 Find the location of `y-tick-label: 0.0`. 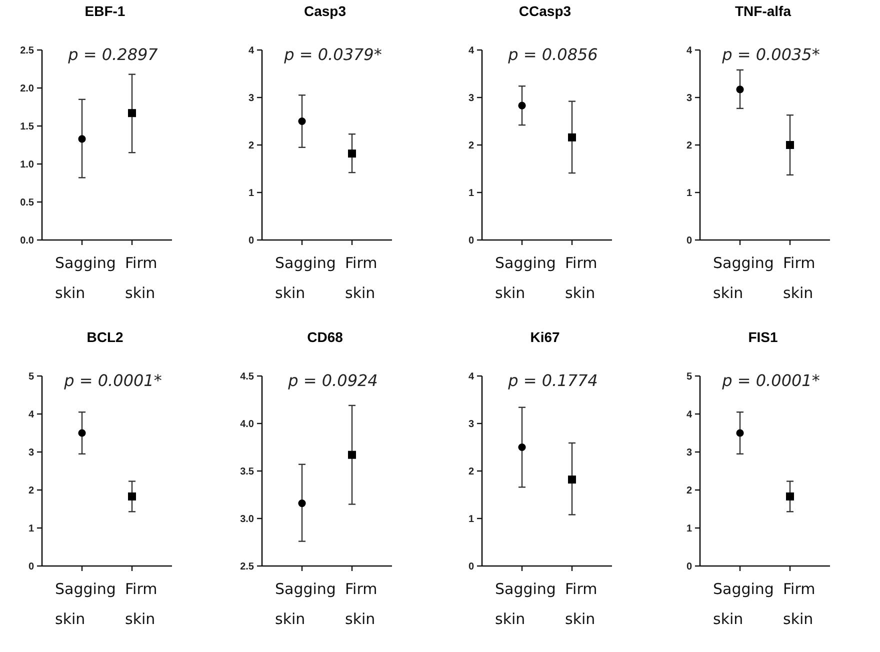

y-tick-label: 0.0 is located at coordinates (27, 241).